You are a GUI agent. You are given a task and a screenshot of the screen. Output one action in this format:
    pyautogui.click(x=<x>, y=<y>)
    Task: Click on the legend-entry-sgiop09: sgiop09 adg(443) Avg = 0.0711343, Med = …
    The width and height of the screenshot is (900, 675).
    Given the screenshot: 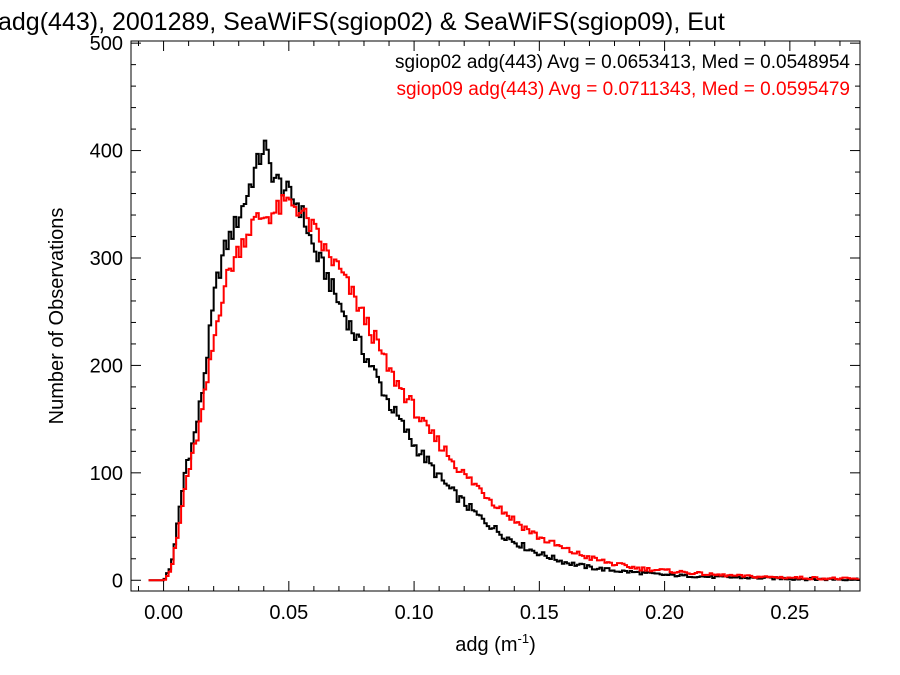 What is the action you would take?
    pyautogui.click(x=623, y=89)
    